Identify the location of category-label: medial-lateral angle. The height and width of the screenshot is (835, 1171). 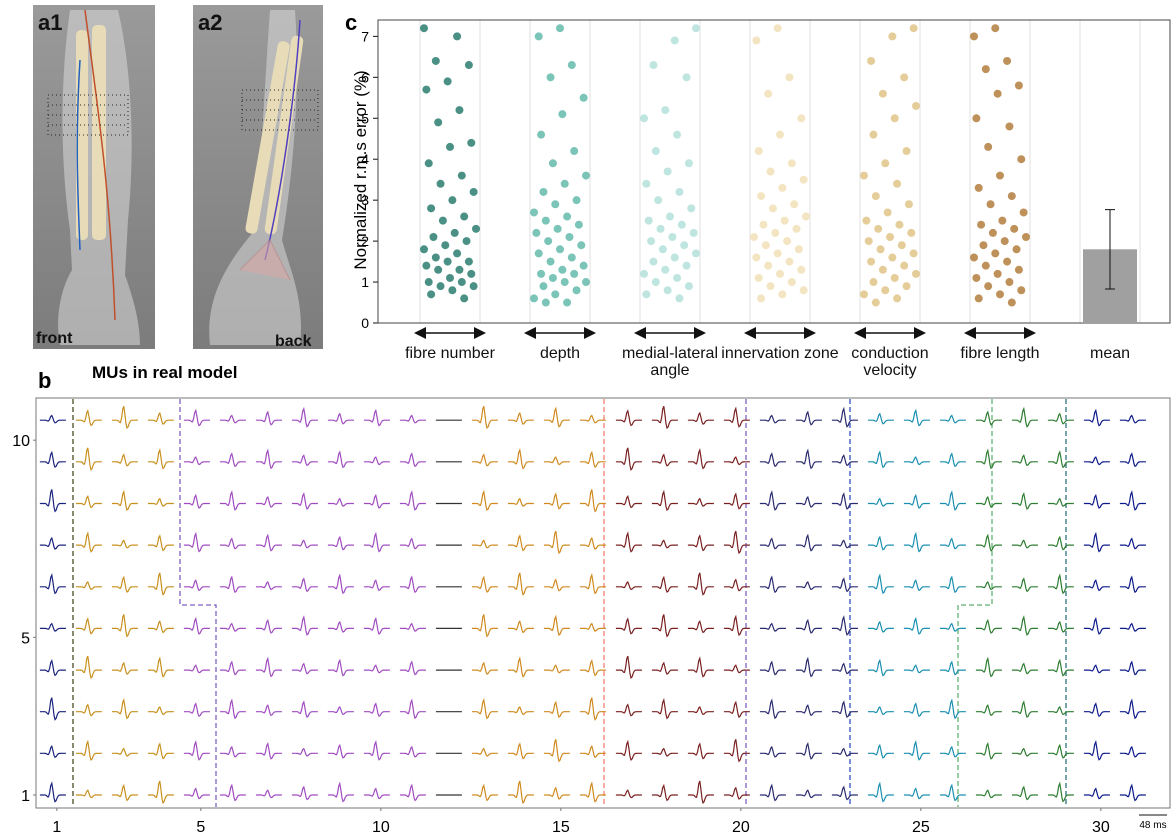
(670, 362).